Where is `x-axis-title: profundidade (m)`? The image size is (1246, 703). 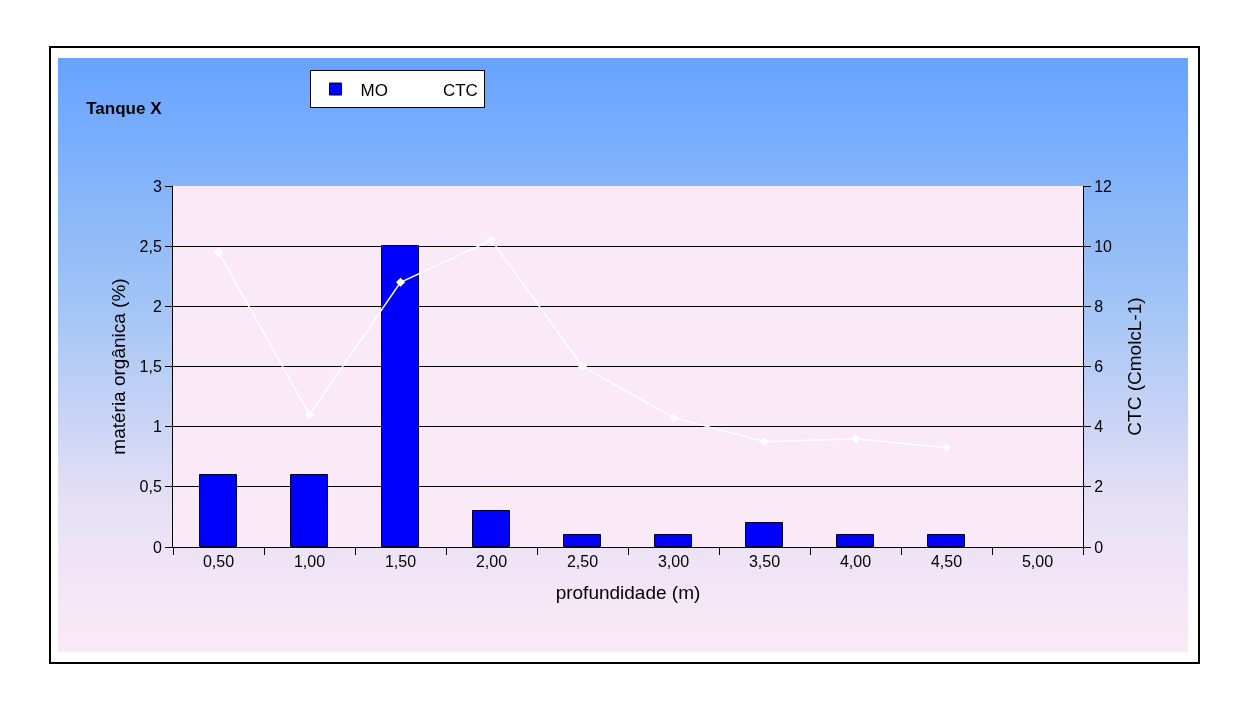
x-axis-title: profundidade (m) is located at coordinates (628, 592).